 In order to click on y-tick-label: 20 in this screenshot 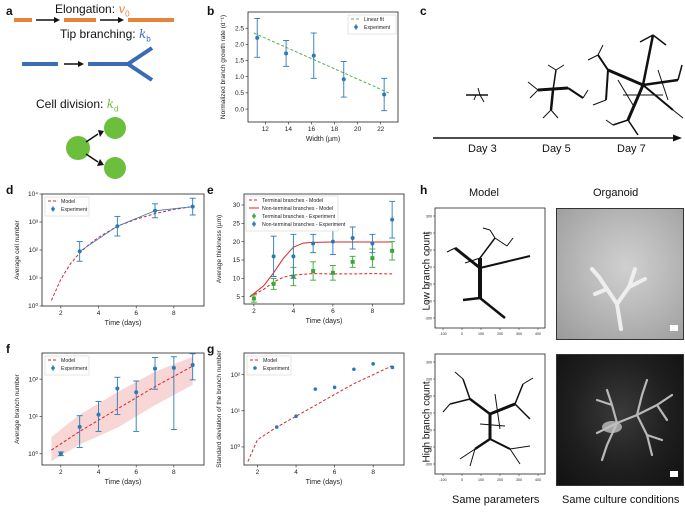, I will do `click(237, 242)`.